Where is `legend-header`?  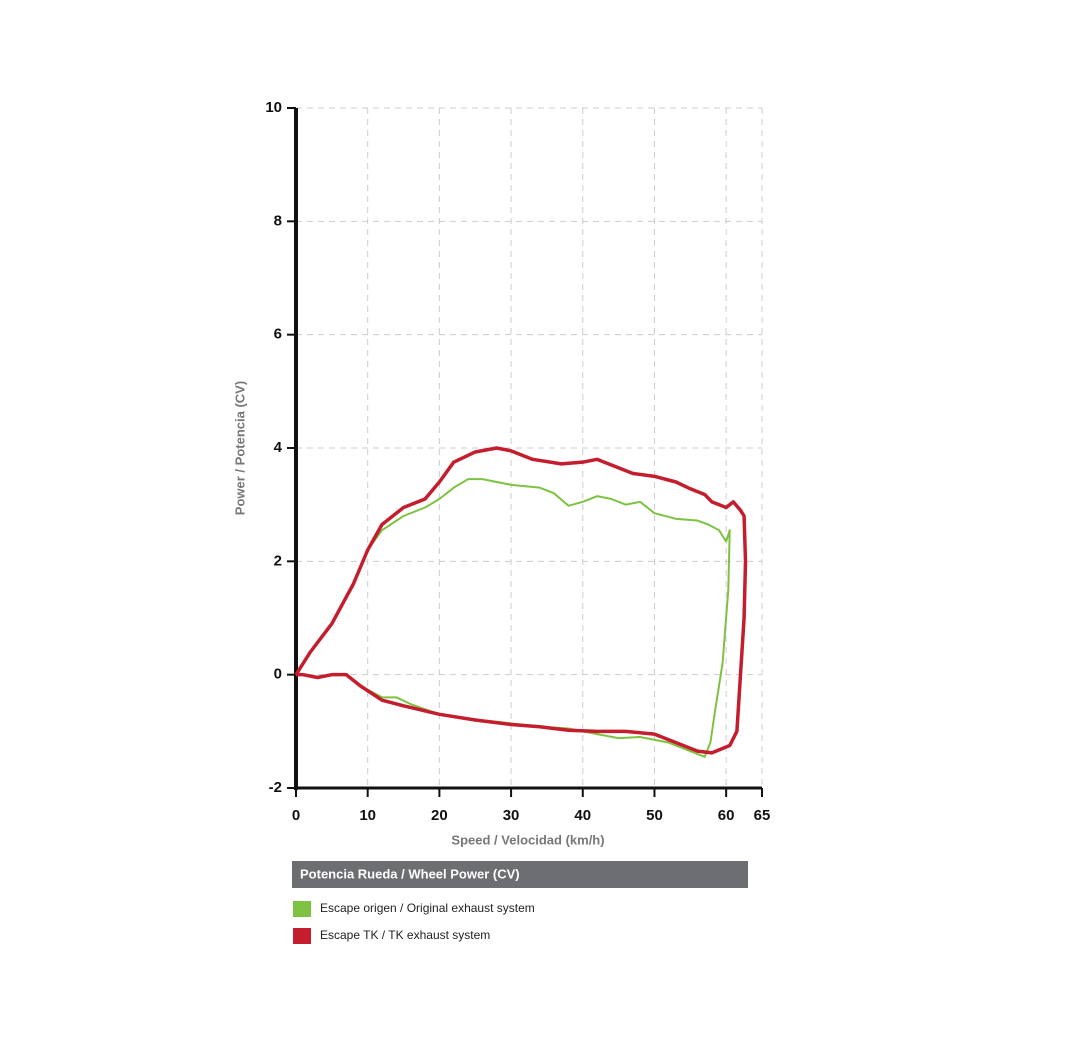 legend-header is located at coordinates (520, 874).